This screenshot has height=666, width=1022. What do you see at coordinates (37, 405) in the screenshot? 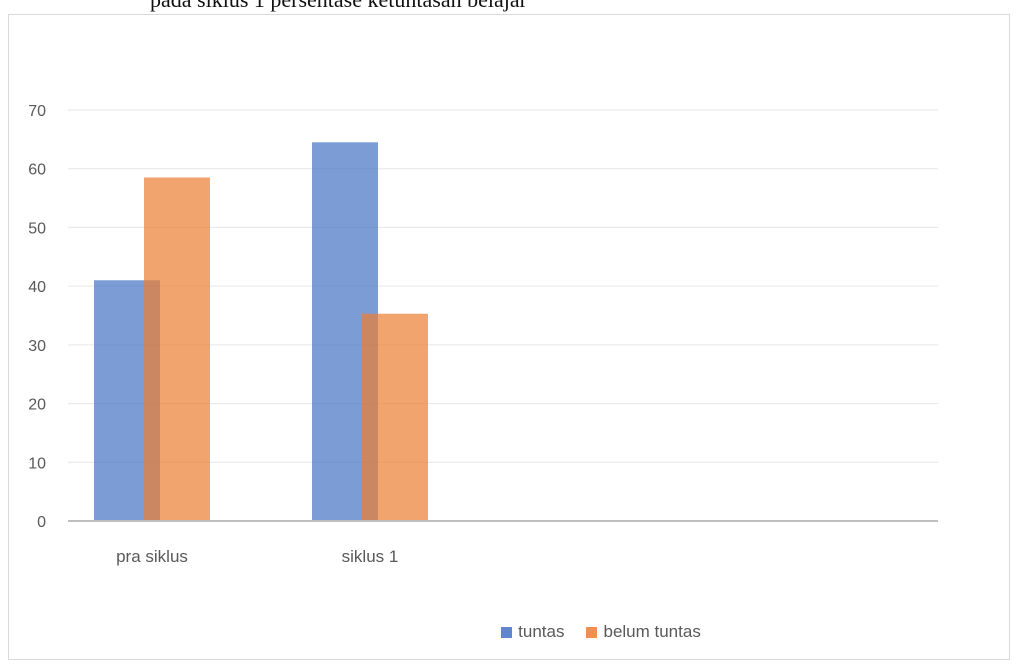
I see `y-tick-label: 20` at bounding box center [37, 405].